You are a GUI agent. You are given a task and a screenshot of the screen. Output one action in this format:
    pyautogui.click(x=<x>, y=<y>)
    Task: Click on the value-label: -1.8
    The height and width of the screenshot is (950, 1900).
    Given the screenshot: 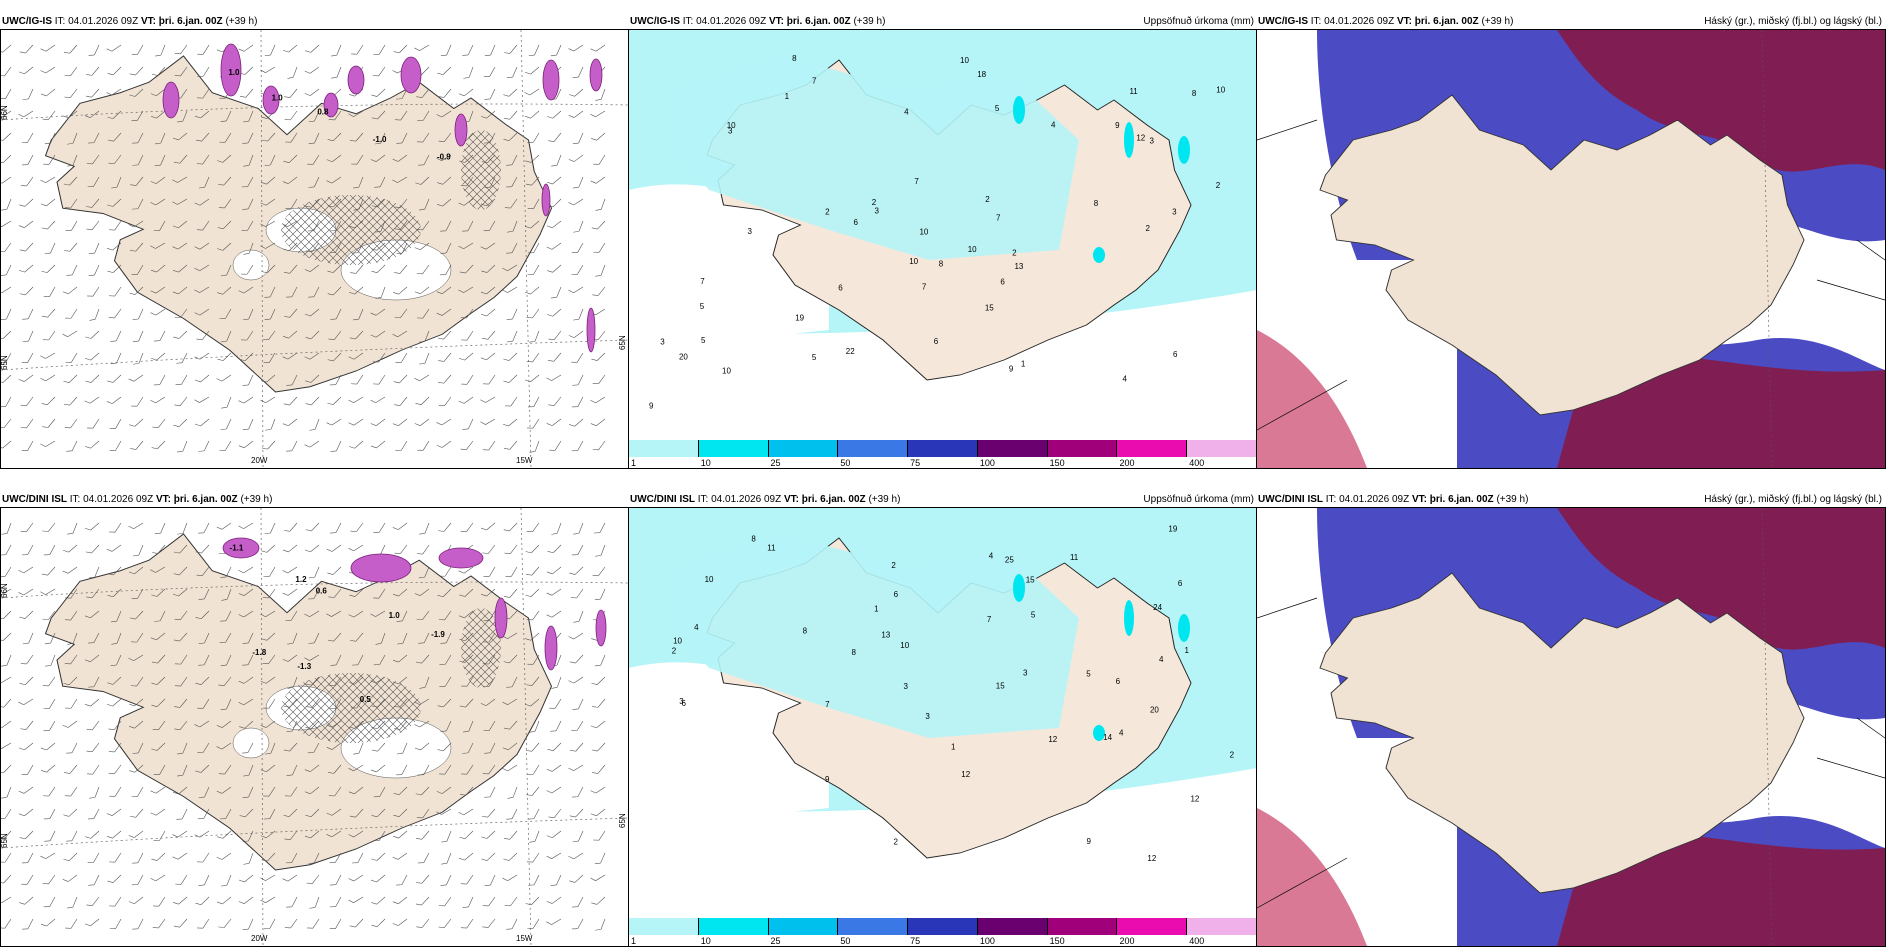 What is the action you would take?
    pyautogui.click(x=259, y=652)
    